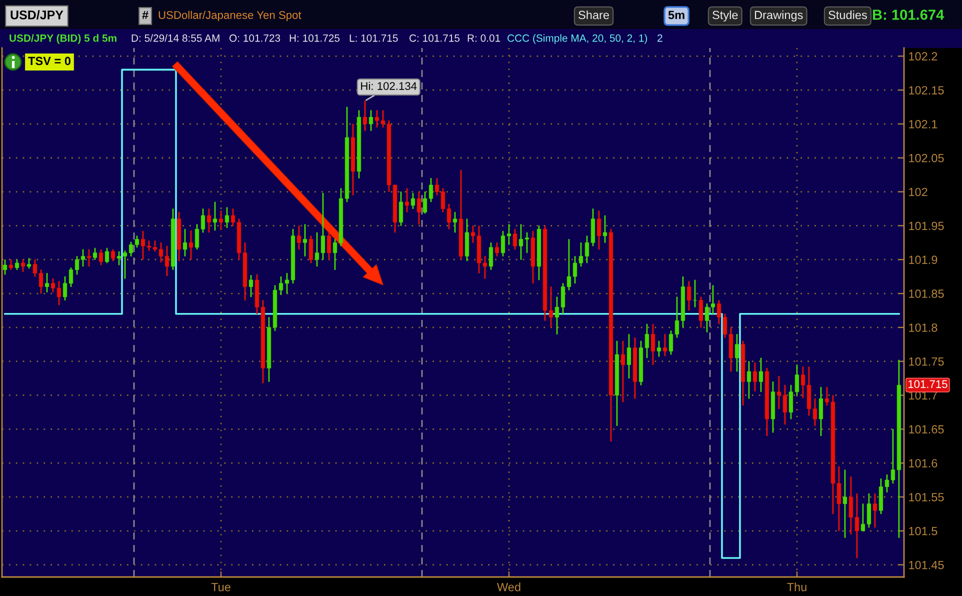 The image size is (962, 596). Describe the element at coordinates (923, 531) in the screenshot. I see `y-tick-label: 101.5` at that location.